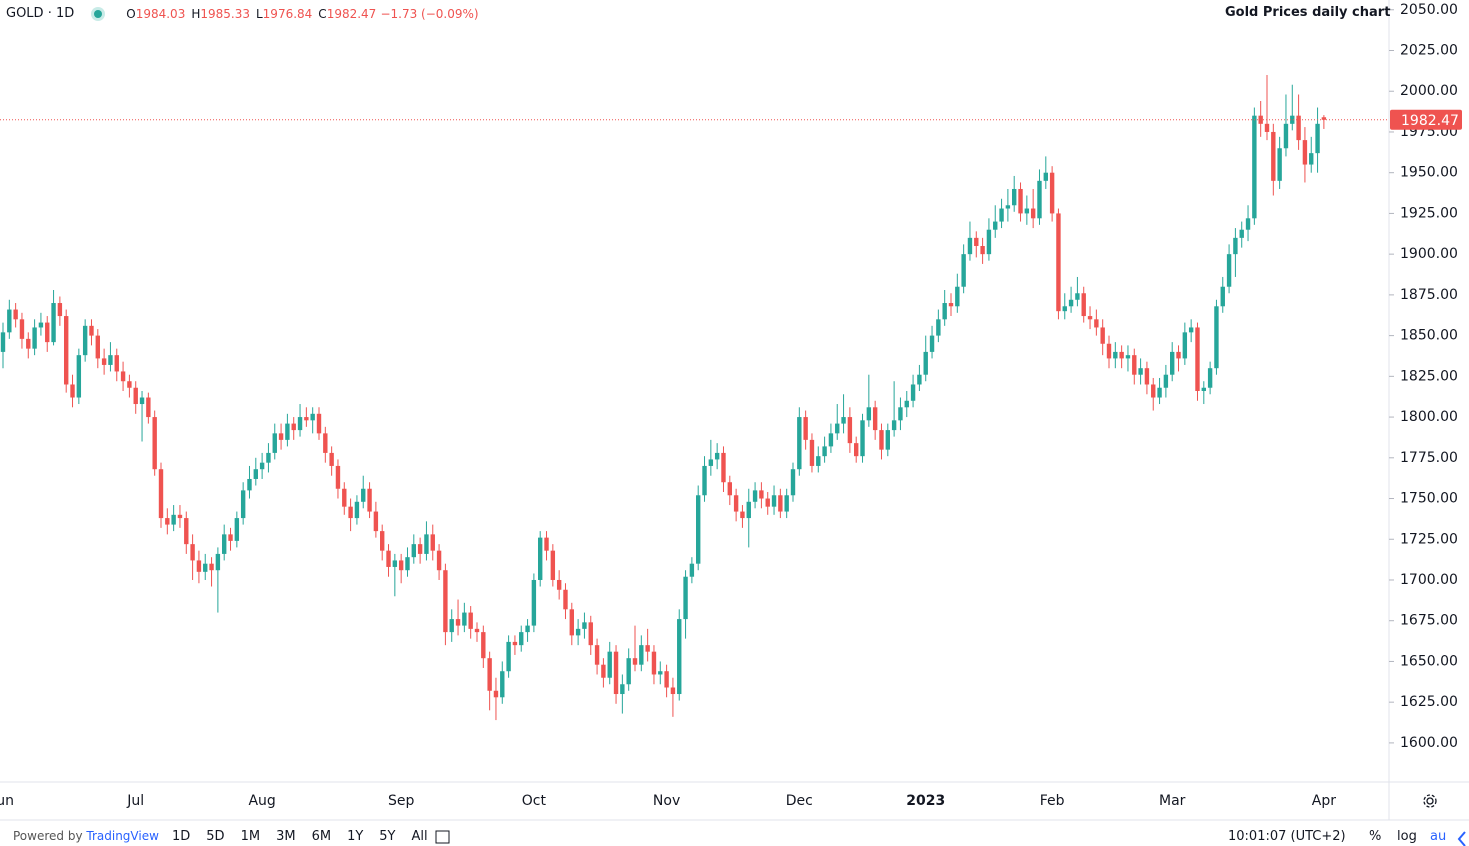  What do you see at coordinates (196, 13) in the screenshot?
I see `high-label: H` at bounding box center [196, 13].